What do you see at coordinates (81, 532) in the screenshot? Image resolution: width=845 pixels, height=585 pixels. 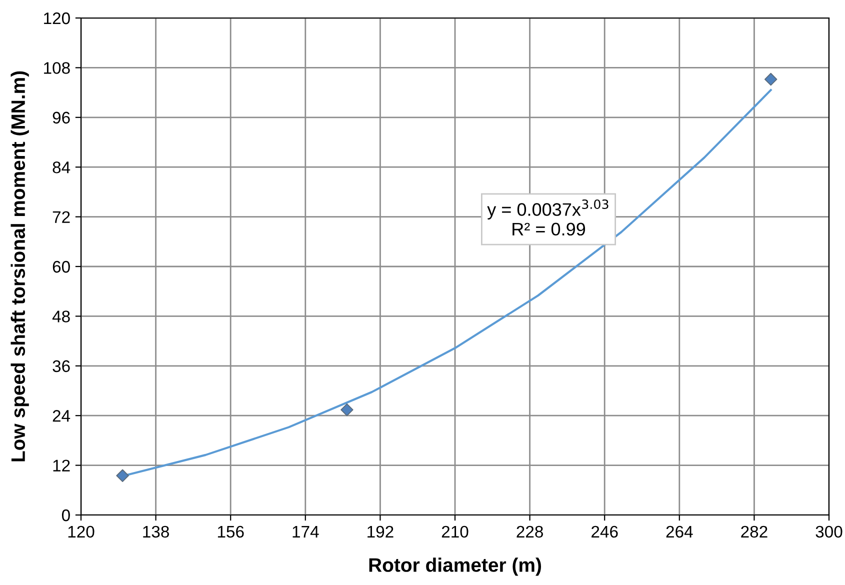 I see `x-tick-label: 120` at bounding box center [81, 532].